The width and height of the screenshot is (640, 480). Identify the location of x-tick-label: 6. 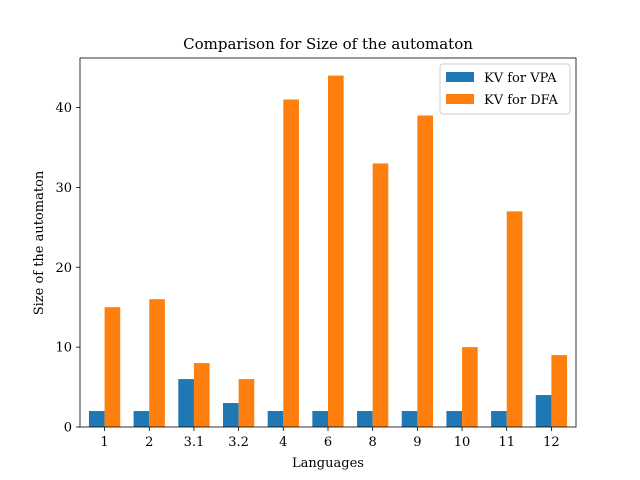
(328, 442).